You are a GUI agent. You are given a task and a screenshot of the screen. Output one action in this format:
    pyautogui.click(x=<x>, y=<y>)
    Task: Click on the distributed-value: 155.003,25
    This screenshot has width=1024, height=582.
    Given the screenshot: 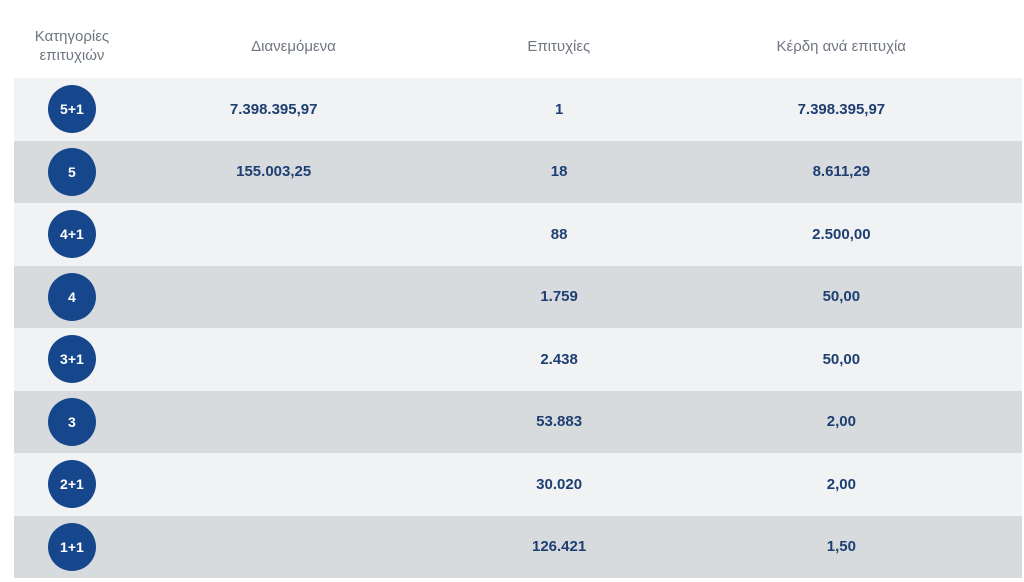 What is the action you would take?
    pyautogui.click(x=274, y=172)
    